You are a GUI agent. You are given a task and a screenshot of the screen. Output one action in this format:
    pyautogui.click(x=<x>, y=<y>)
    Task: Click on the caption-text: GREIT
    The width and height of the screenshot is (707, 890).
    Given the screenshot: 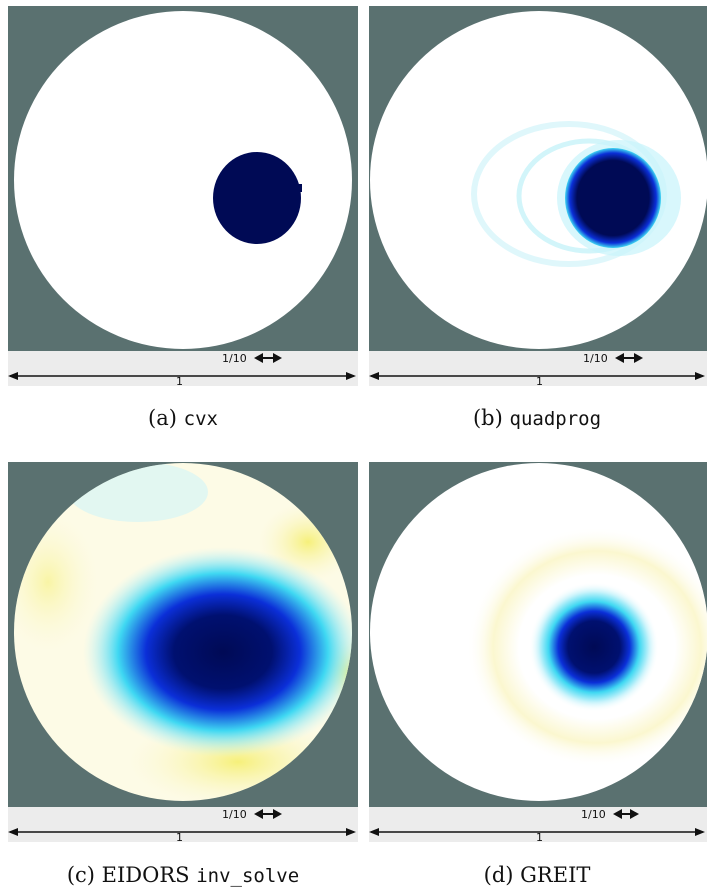 What is the action you would take?
    pyautogui.click(x=555, y=875)
    